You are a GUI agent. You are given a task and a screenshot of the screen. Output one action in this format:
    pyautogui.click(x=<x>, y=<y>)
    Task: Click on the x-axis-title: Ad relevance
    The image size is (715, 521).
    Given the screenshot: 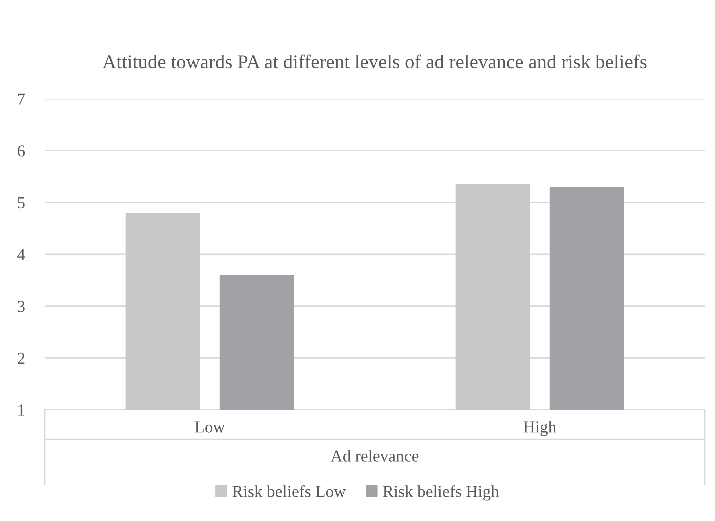 What is the action you would take?
    pyautogui.click(x=374, y=456)
    